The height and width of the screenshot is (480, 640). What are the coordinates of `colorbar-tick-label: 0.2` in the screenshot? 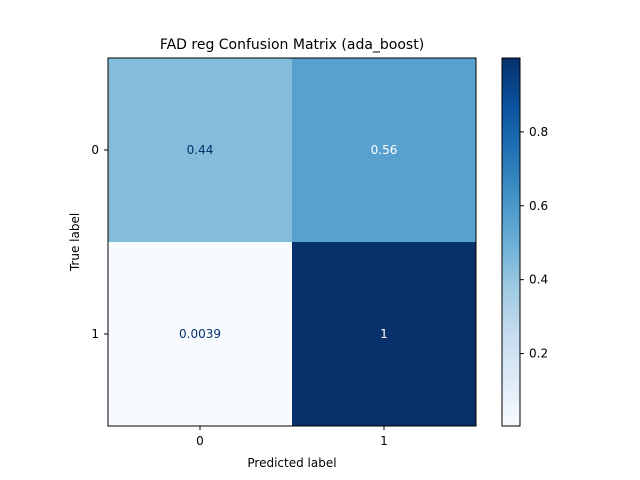 It's located at (538, 354).